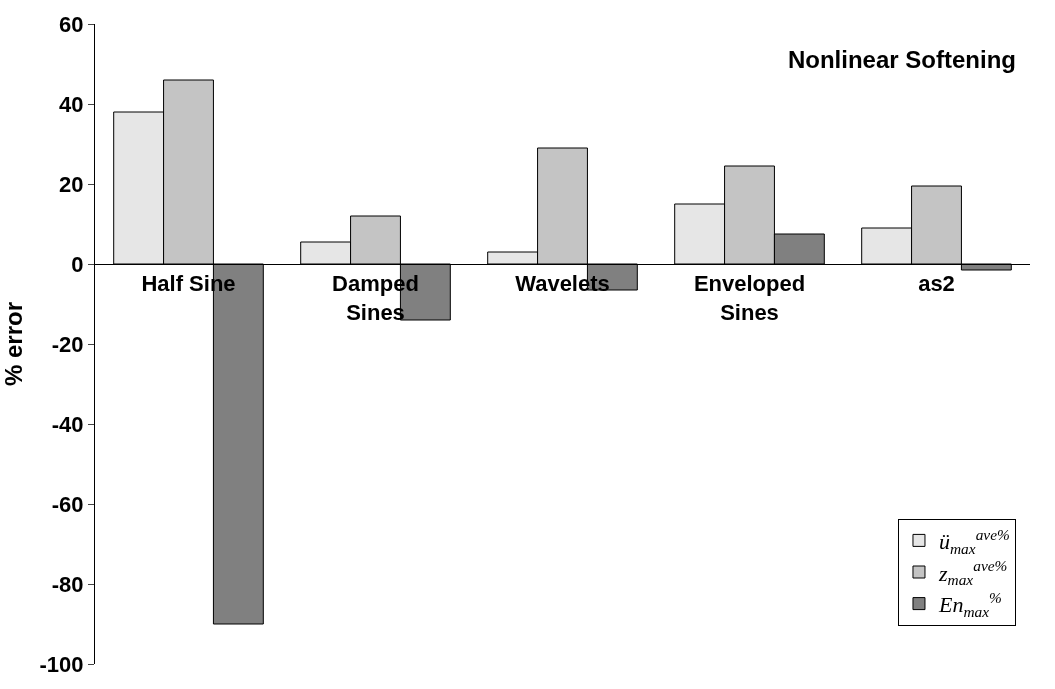 This screenshot has height=689, width=1055. What do you see at coordinates (13, 344) in the screenshot?
I see `y-axis-title: % error` at bounding box center [13, 344].